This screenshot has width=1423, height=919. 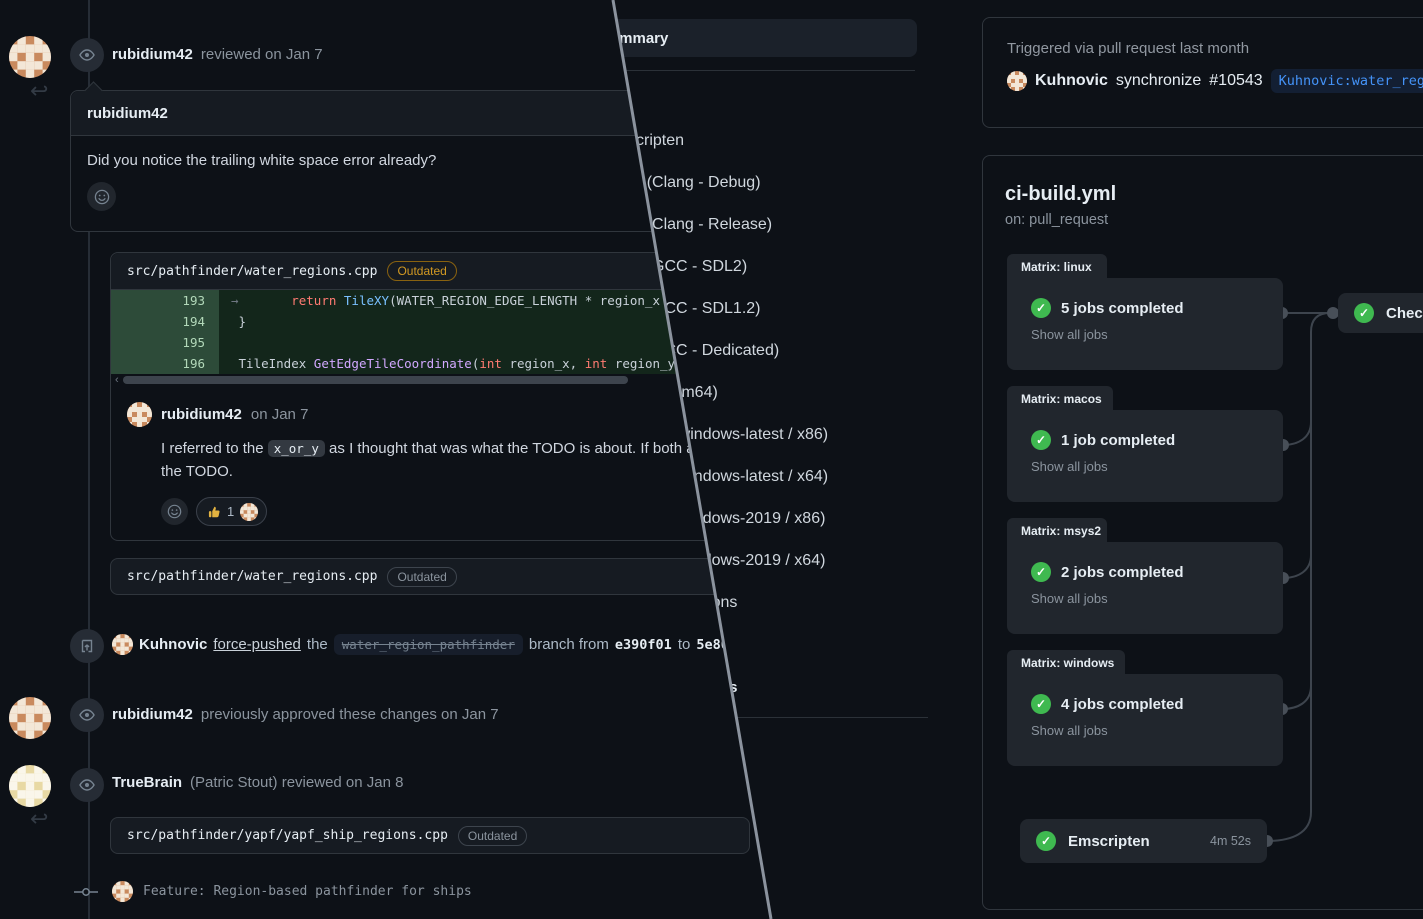 I want to click on thread-comment-author: rubidium42, so click(x=201, y=414).